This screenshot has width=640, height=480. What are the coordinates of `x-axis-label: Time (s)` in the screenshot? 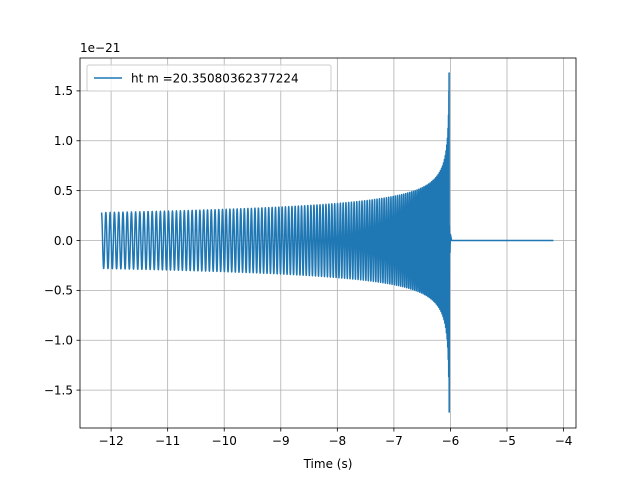 It's located at (328, 464).